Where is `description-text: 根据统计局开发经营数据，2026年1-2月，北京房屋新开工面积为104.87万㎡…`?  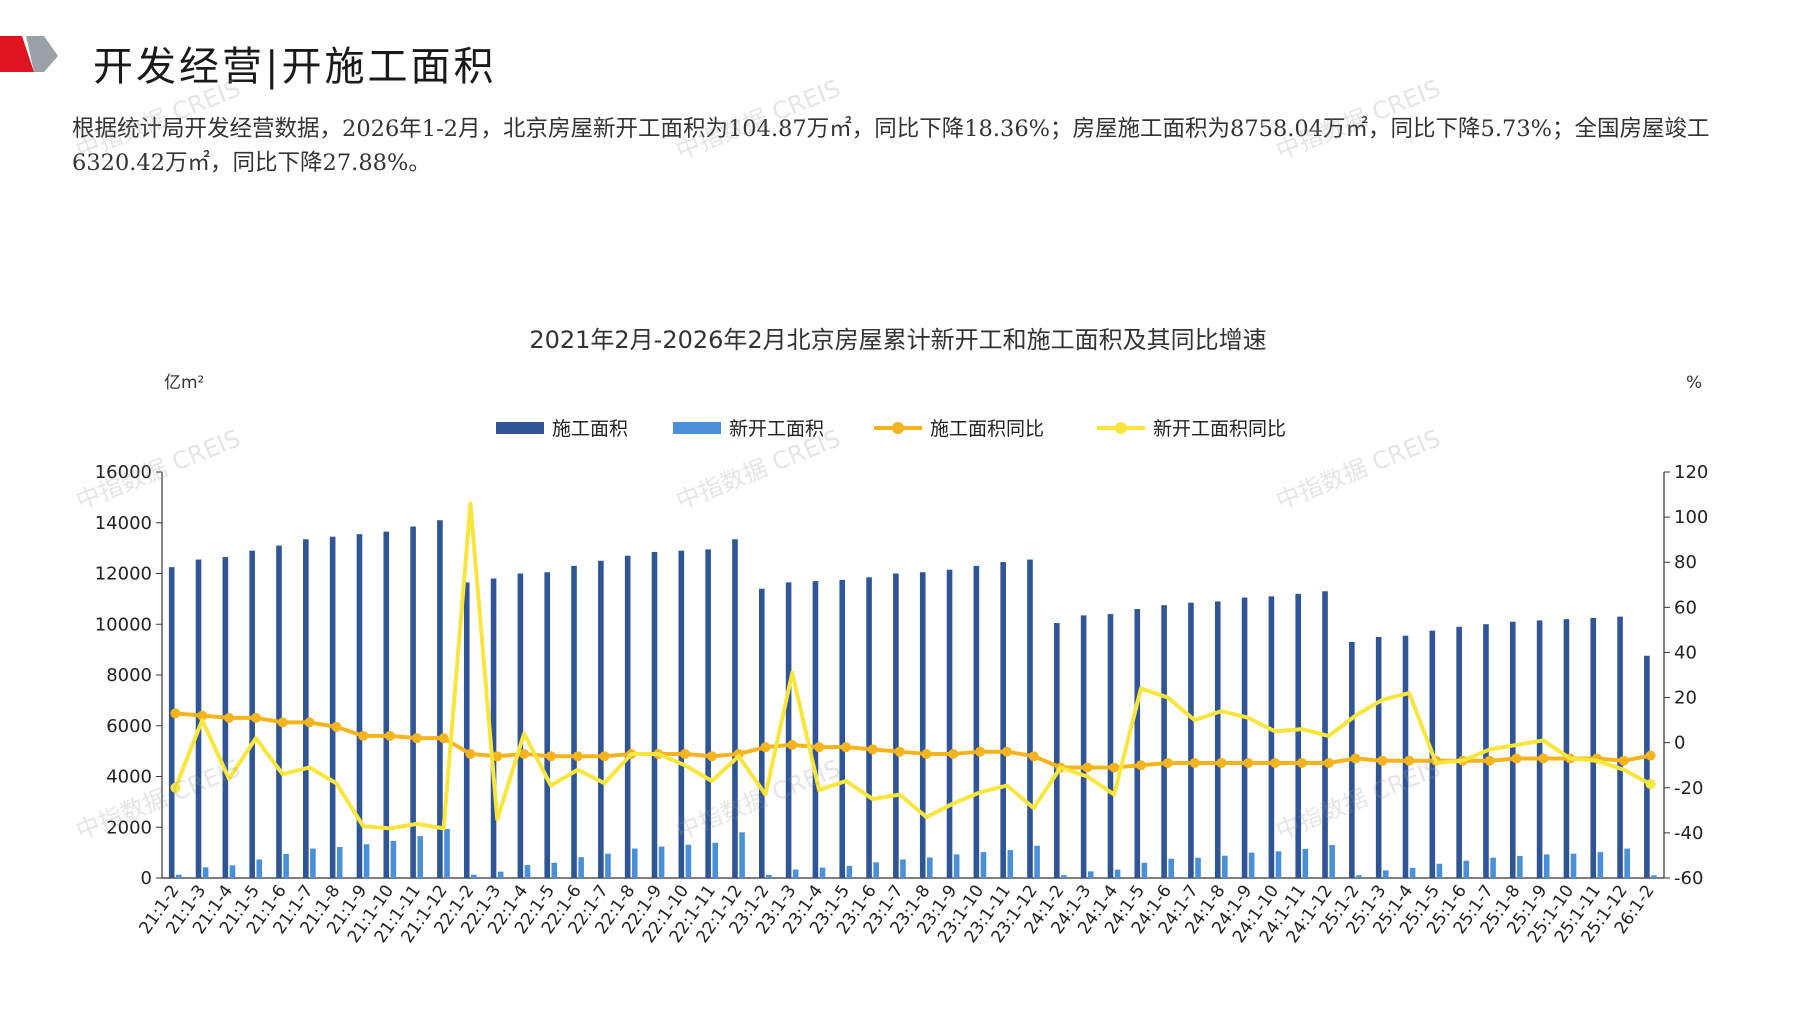
description-text: 根据统计局开发经营数据，2026年1-2月，北京房屋新开工面积为104.87万㎡… is located at coordinates (912, 146).